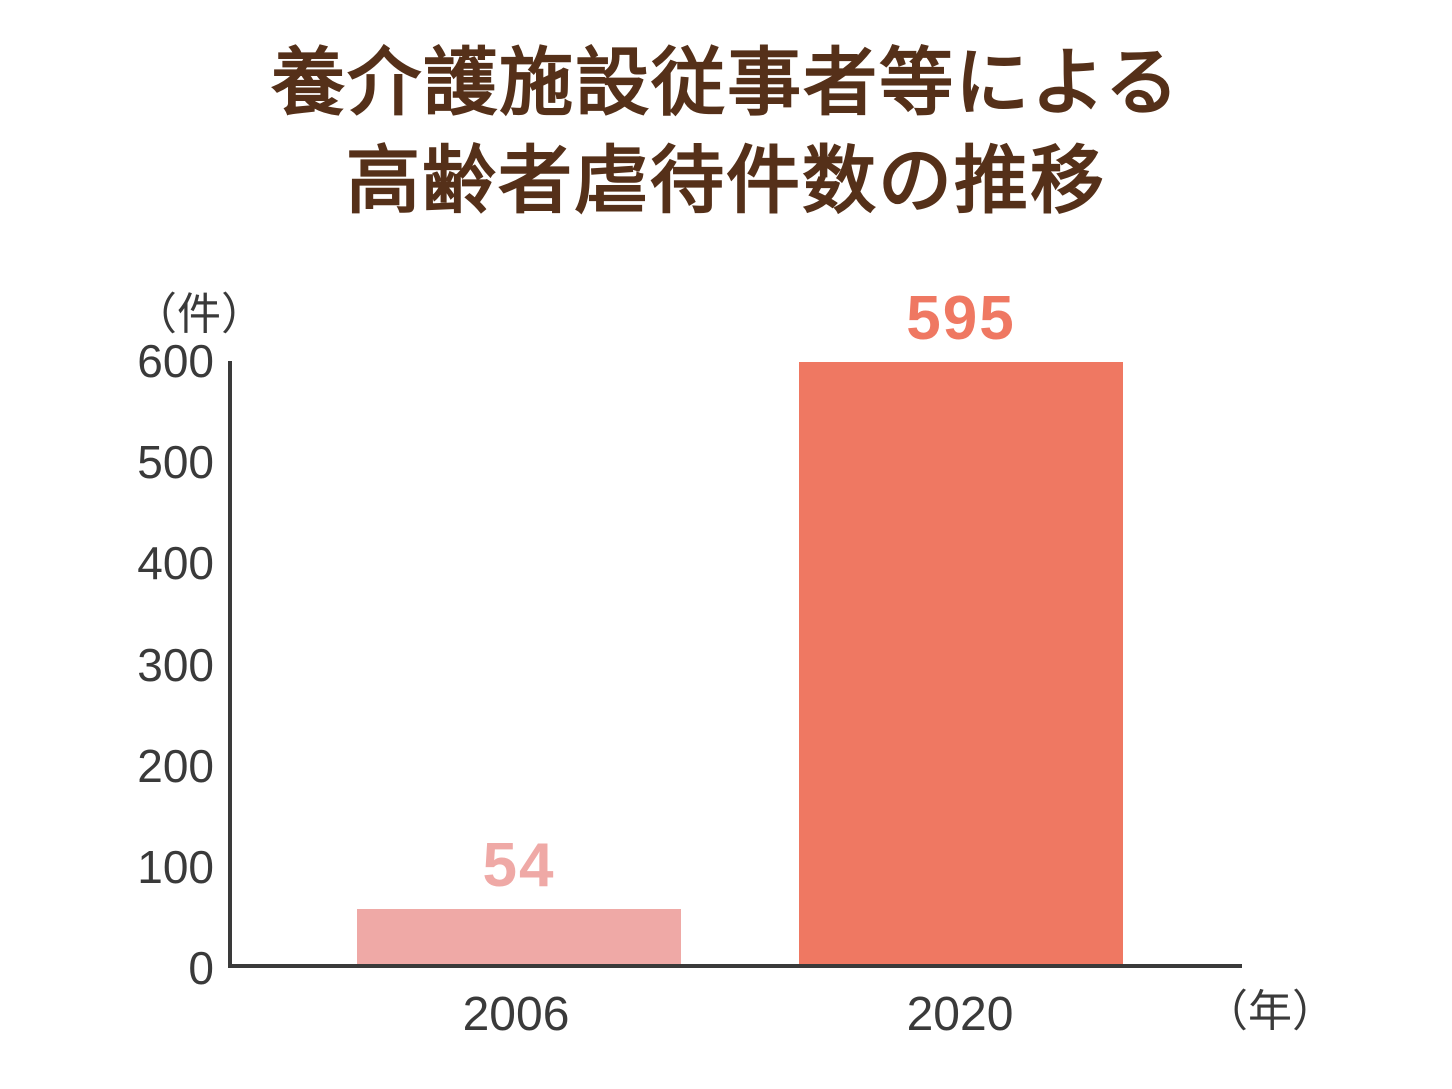 The width and height of the screenshot is (1452, 1089). I want to click on bar-2020, so click(961, 663).